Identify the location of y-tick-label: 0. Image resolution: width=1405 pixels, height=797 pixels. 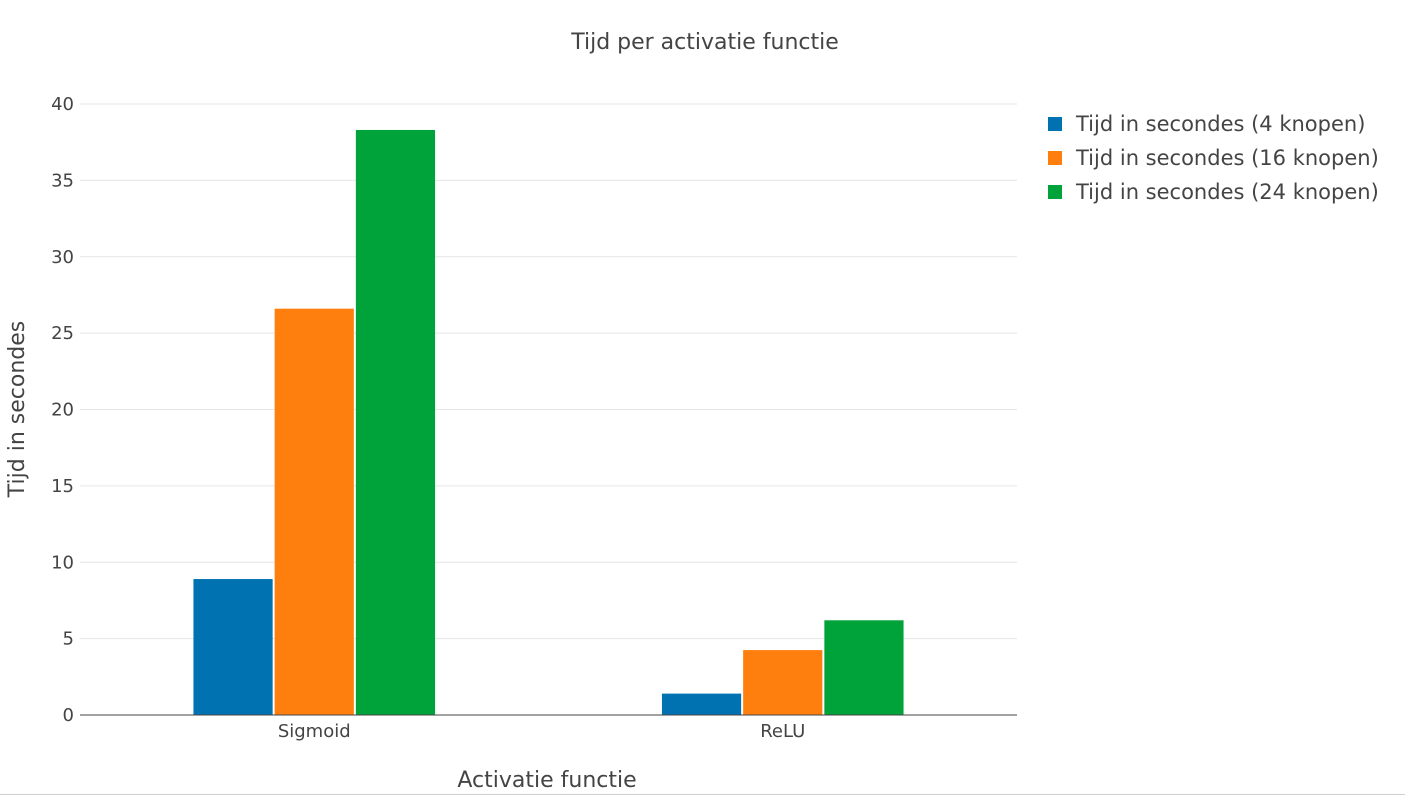
(68, 715).